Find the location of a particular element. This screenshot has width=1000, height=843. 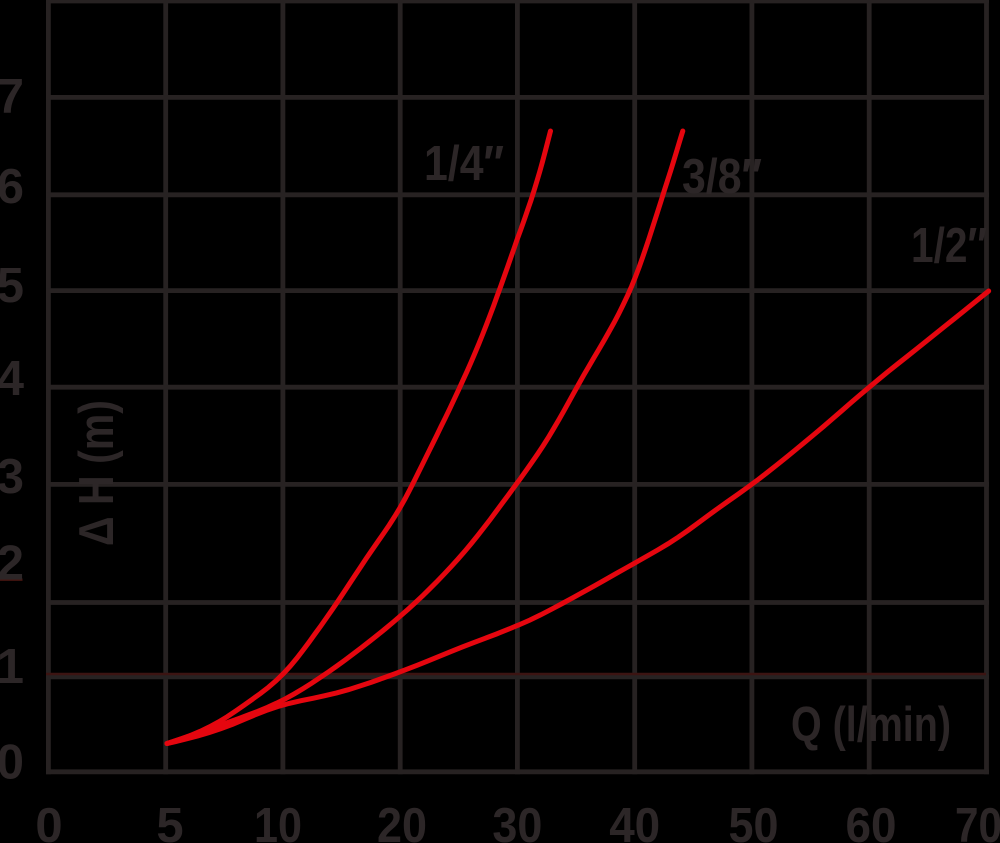

svg-text: 50 is located at coordinates (754, 821).